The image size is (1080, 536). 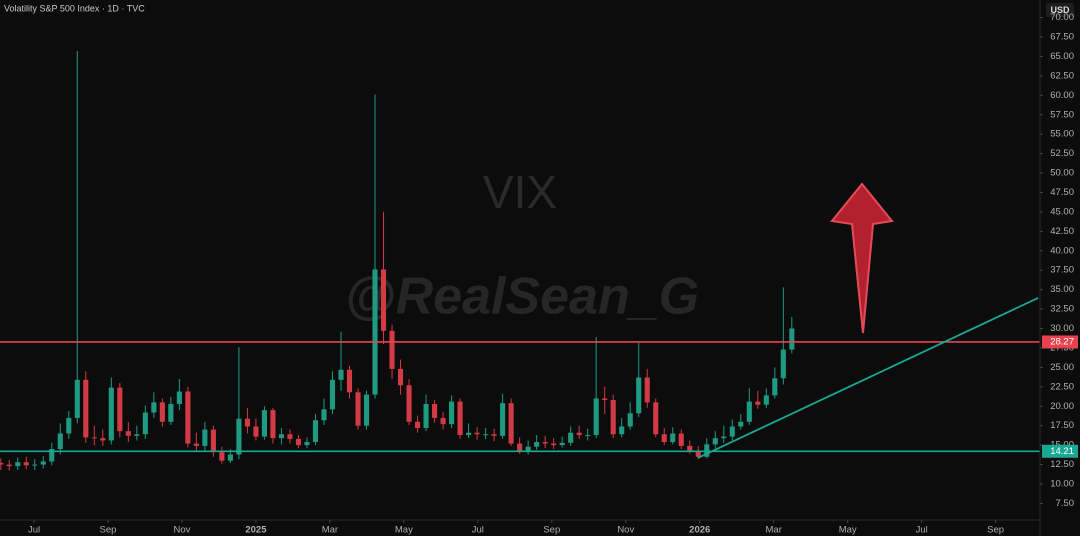 I want to click on y-tick-label: 22.50, so click(x=1062, y=386).